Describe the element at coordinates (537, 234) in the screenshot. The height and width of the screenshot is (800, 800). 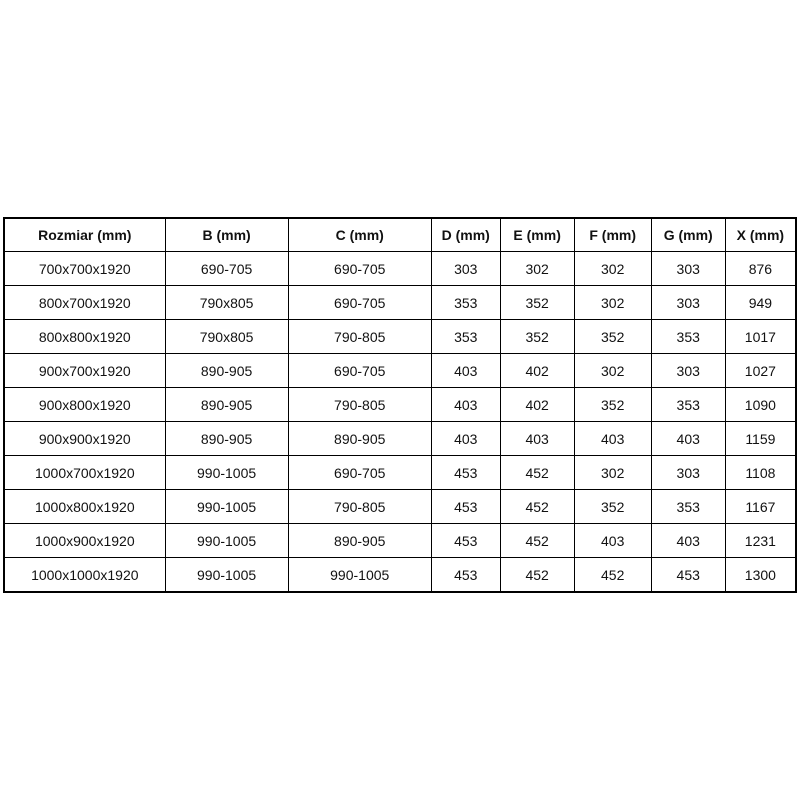
I see `column-header: E (mm)` at that location.